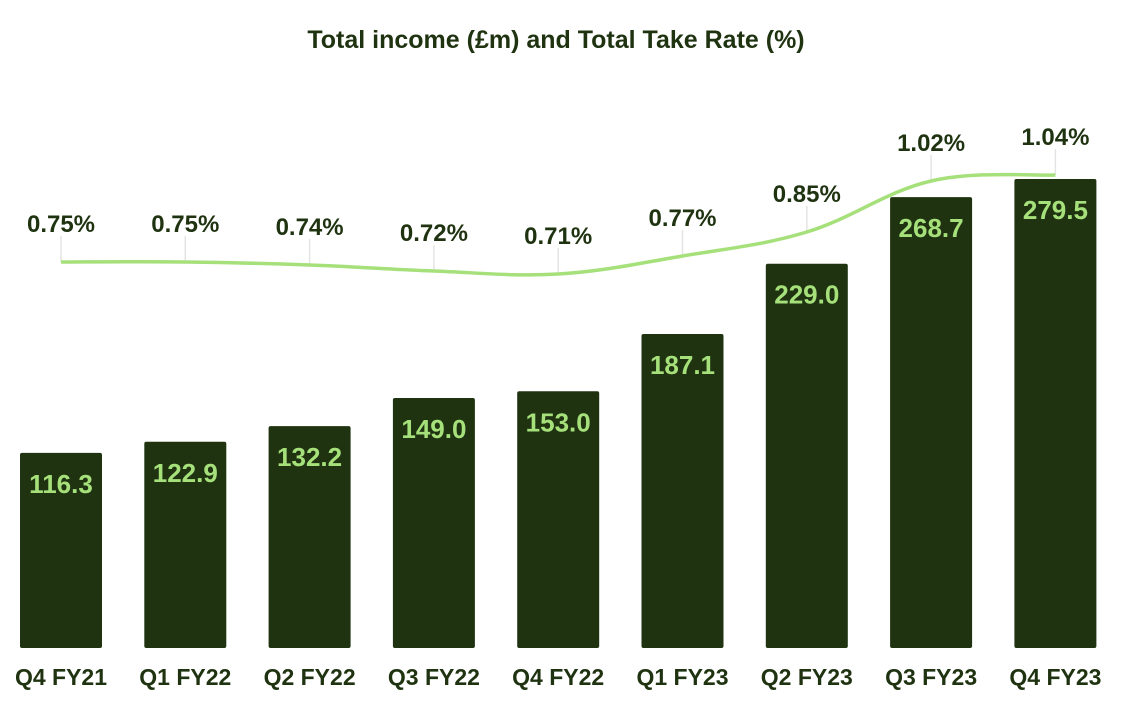 This screenshot has width=1122, height=718. Describe the element at coordinates (310, 227) in the screenshot. I see `rate-value-label: 0.74%` at that location.